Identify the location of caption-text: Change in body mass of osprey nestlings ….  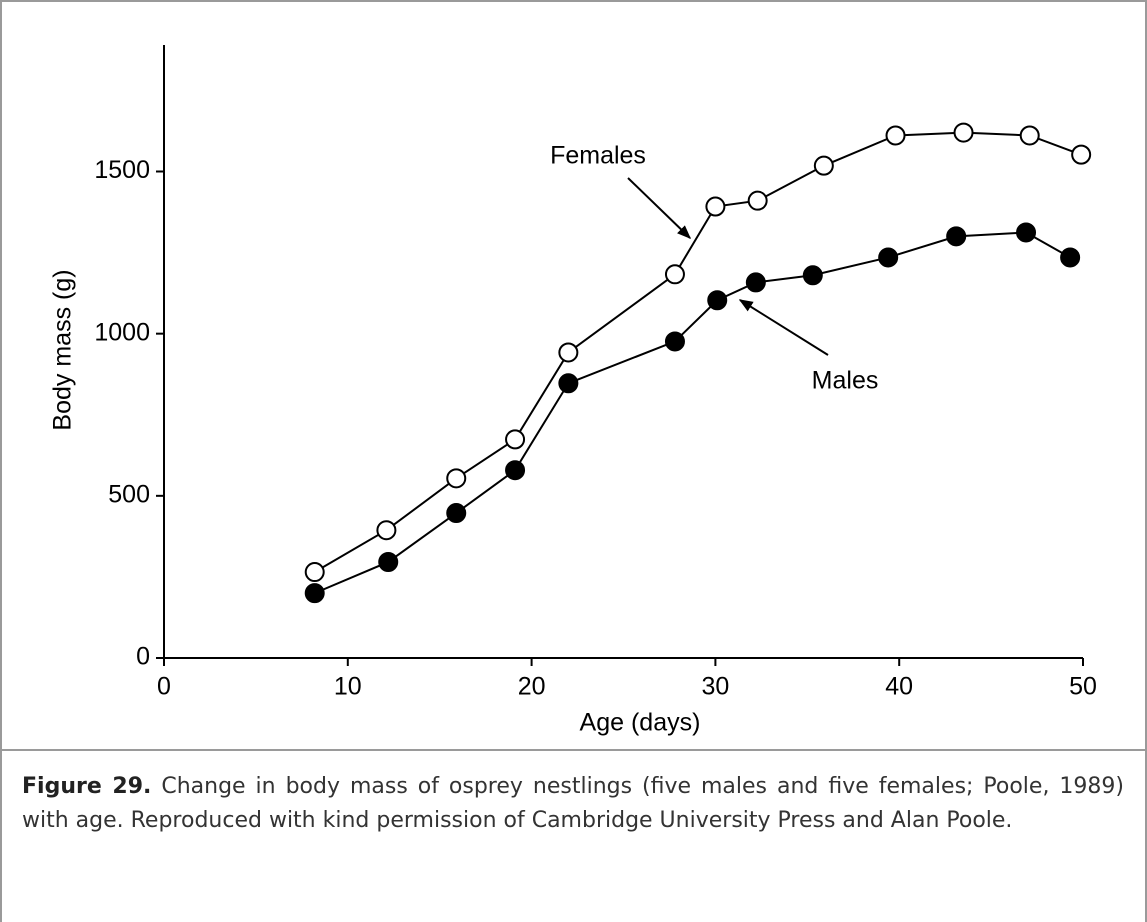
(573, 803).